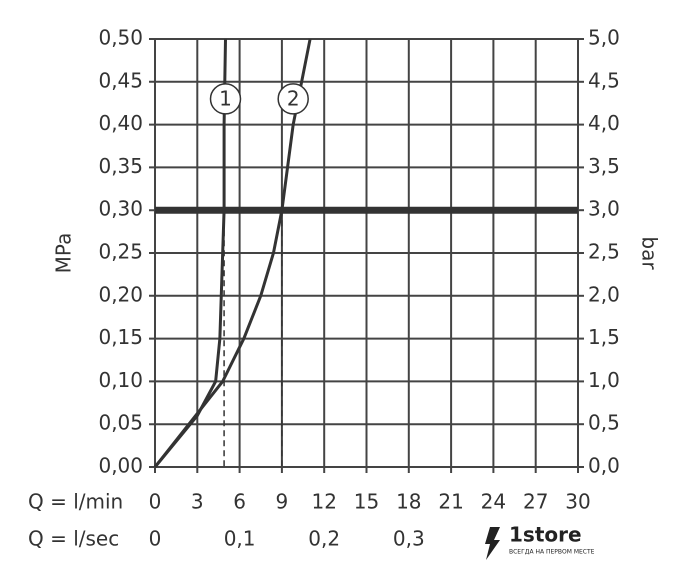  Describe the element at coordinates (493, 502) in the screenshot. I see `x-tick-label: 24` at that location.